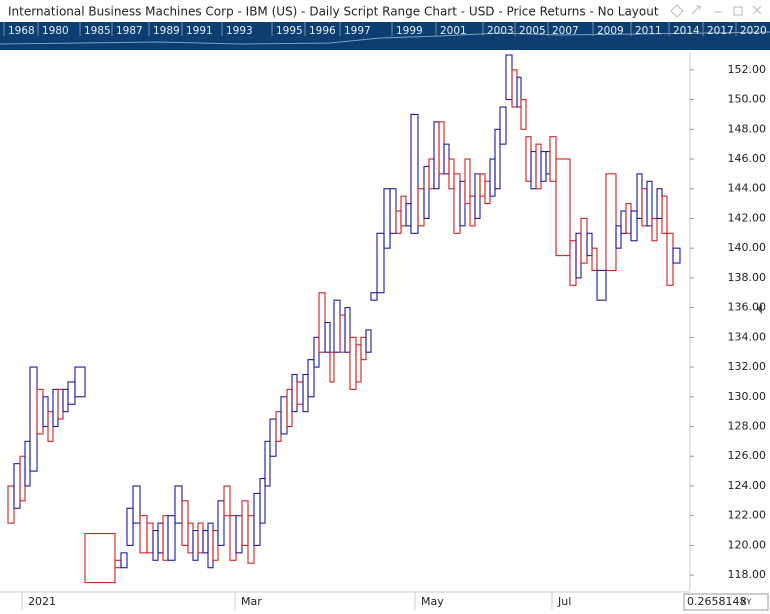  I want to click on navigator-year: 2001, so click(453, 31).